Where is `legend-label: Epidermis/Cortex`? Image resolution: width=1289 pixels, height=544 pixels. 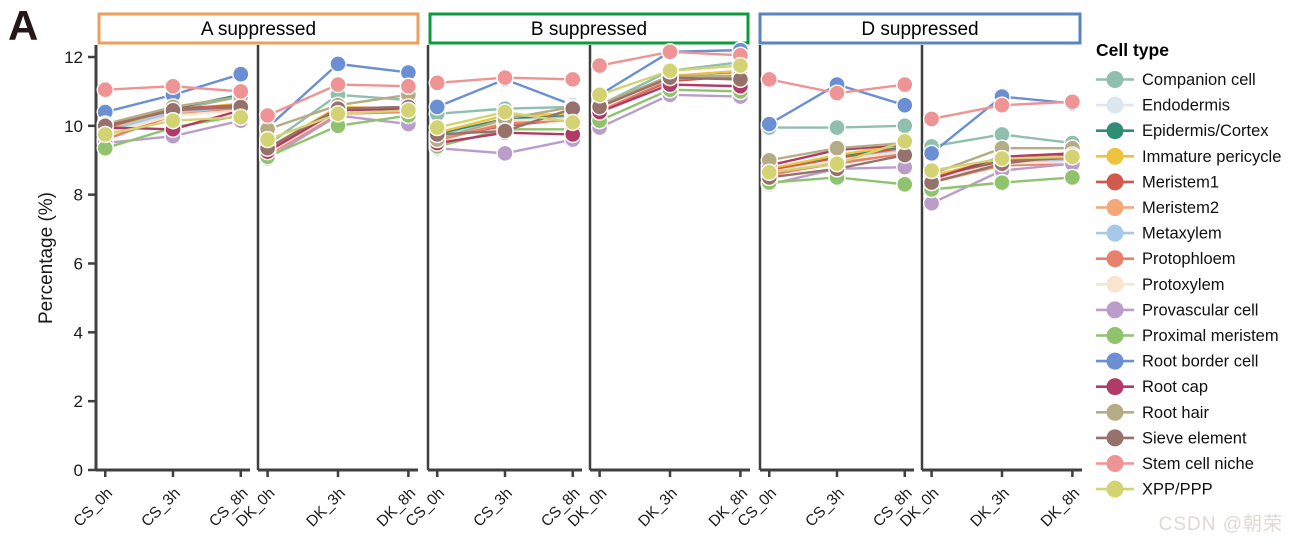
legend-label: Epidermis/Cortex is located at coordinates (1205, 131).